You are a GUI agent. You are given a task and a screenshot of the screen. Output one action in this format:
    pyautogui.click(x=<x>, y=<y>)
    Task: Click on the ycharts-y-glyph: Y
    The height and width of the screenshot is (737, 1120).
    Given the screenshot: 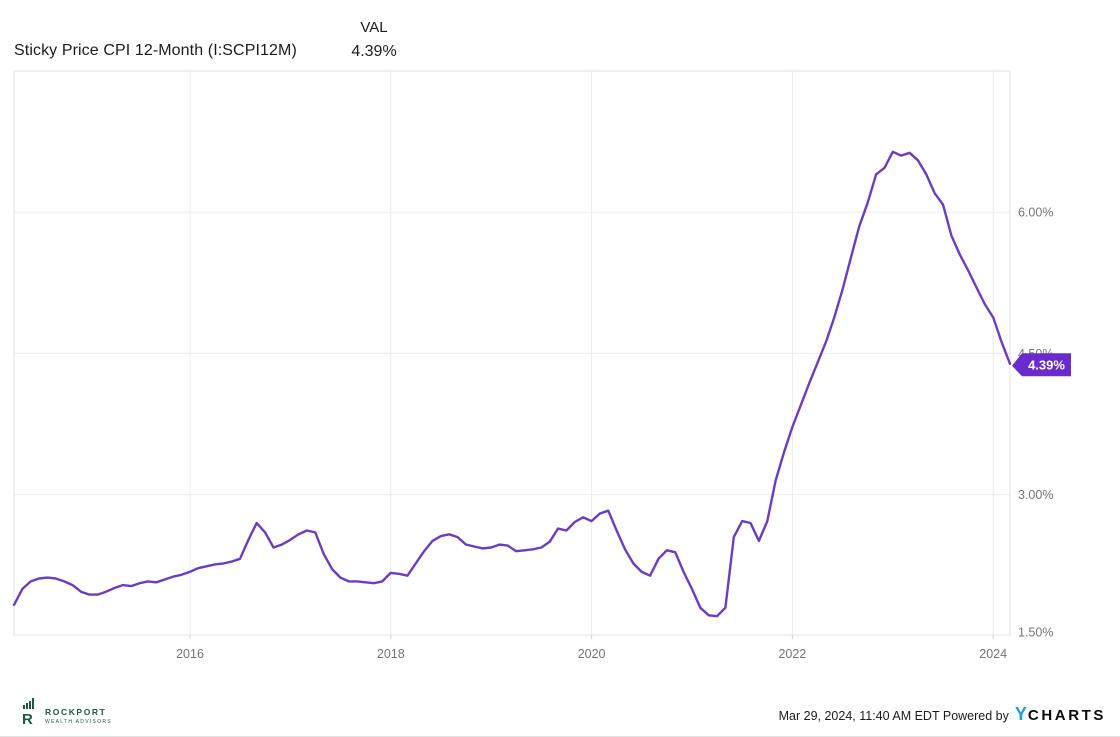 What is the action you would take?
    pyautogui.click(x=1021, y=714)
    